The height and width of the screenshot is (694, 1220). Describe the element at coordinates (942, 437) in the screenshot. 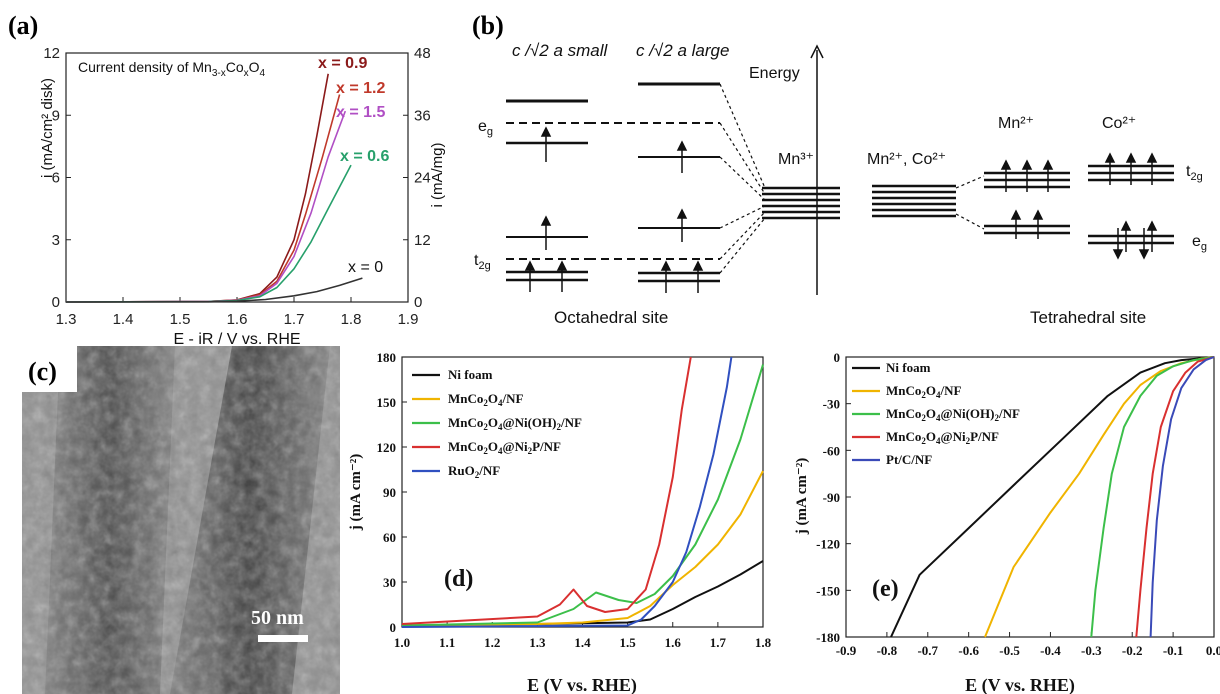

I see `legend-e-item-3: MnCo2O4@Ni2P/NF` at that location.